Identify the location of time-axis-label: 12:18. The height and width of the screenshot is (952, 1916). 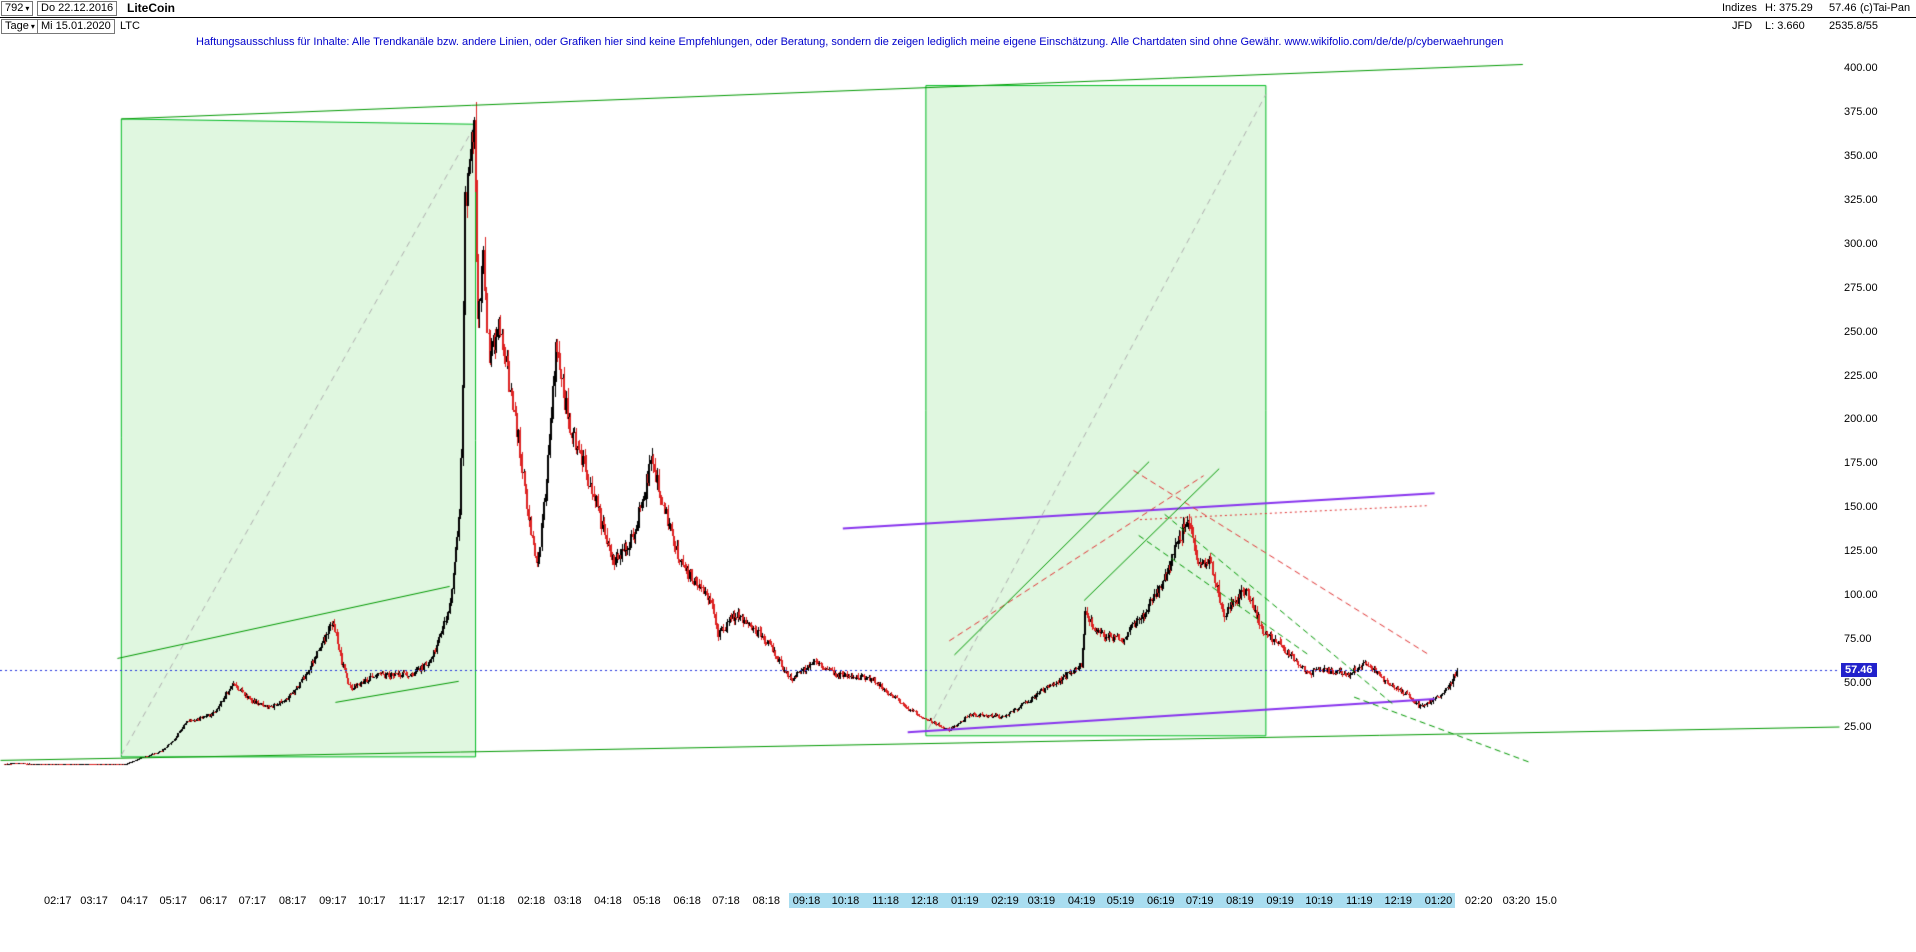
(924, 901).